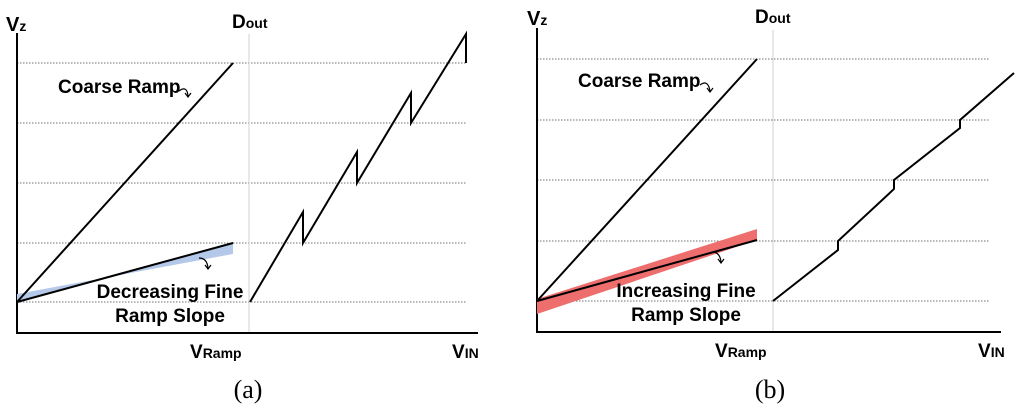  What do you see at coordinates (170, 292) in the screenshot?
I see `fine-slope-label-line1: Decreasing Fine` at bounding box center [170, 292].